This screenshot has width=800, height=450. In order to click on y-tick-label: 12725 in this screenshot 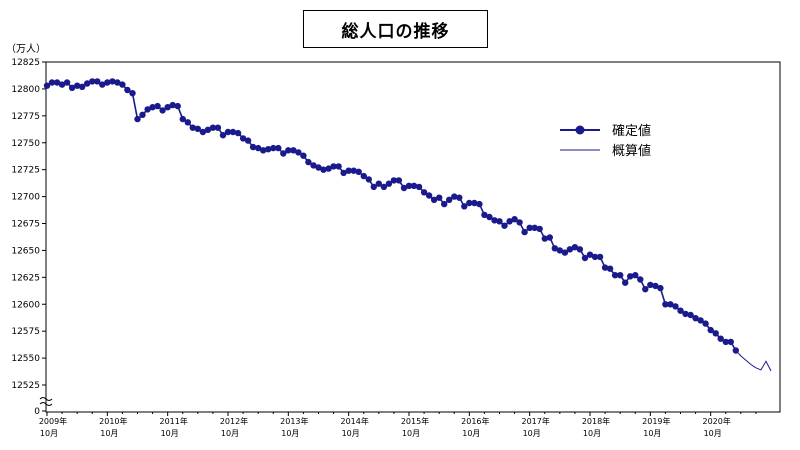, I will do `click(25, 171)`.